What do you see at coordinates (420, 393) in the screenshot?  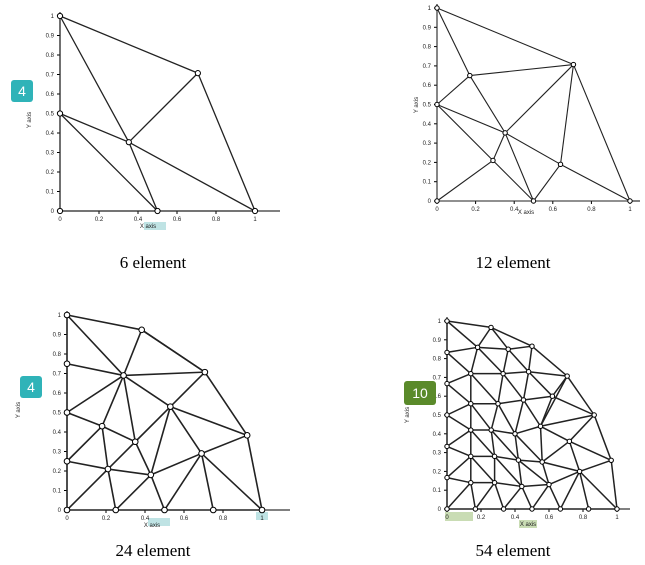 I see `badge-panel-54: 10` at bounding box center [420, 393].